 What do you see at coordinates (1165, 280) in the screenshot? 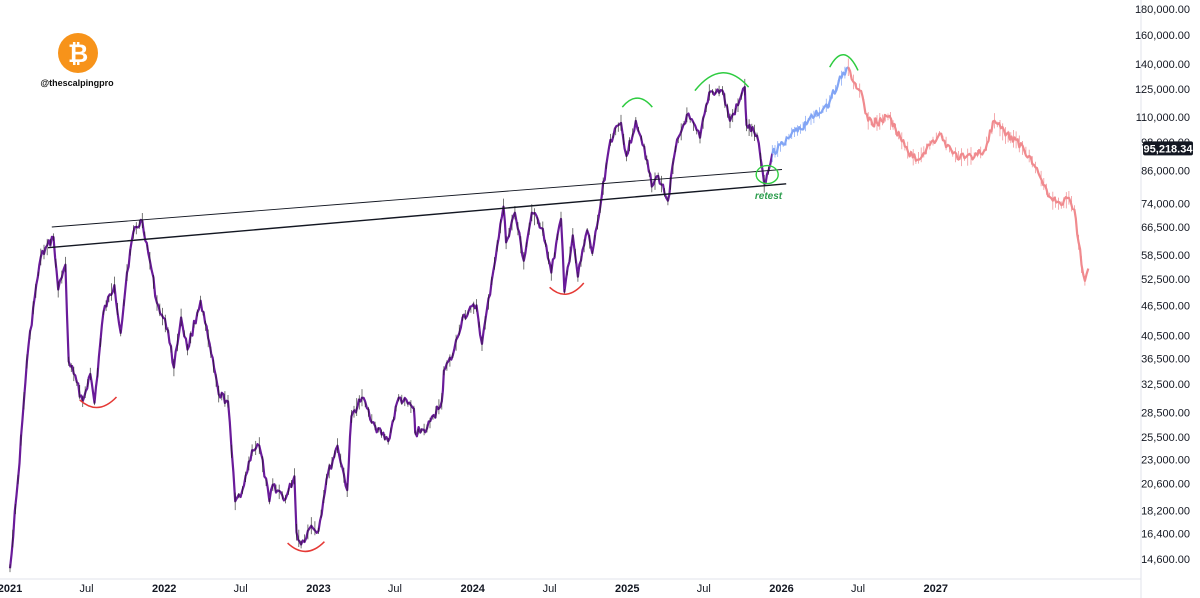
I see `price-tick-label: 52,500.00` at bounding box center [1165, 280].